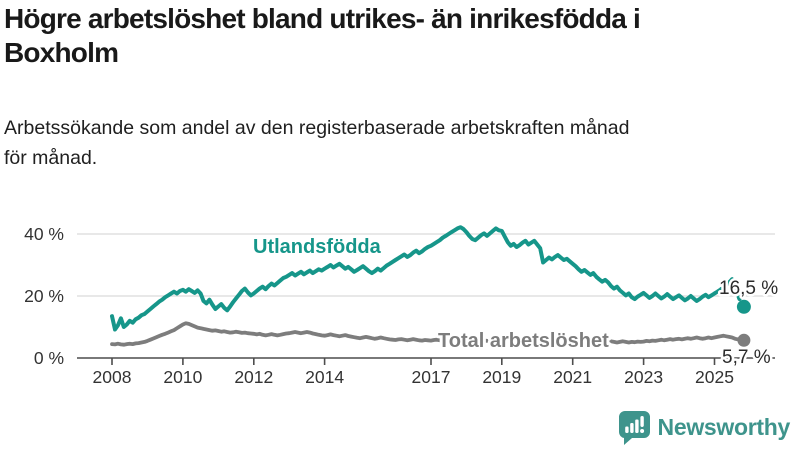  What do you see at coordinates (44, 296) in the screenshot?
I see `y-tick-label: 20 %` at bounding box center [44, 296].